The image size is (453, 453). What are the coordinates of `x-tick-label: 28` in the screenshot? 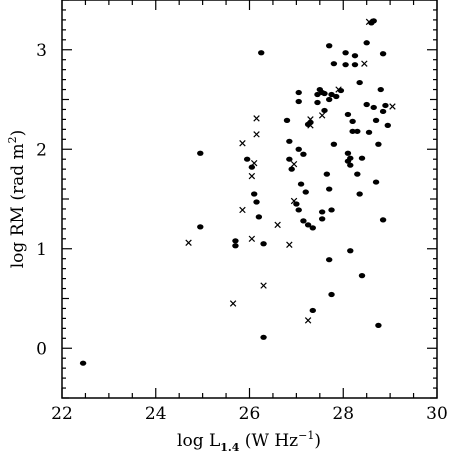 It's located at (343, 414).